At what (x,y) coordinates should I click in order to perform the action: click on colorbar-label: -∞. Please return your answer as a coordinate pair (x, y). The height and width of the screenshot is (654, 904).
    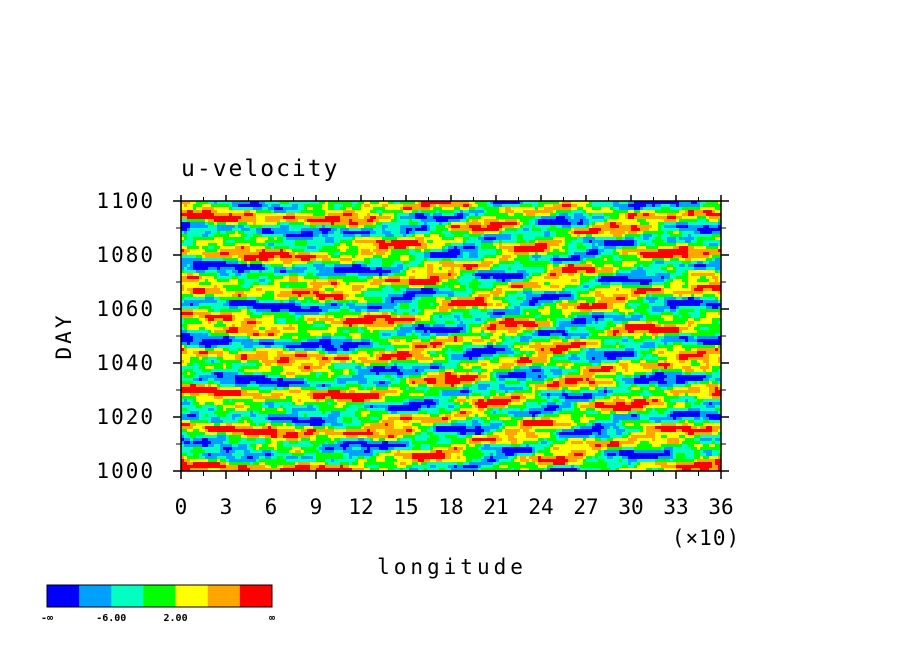
    Looking at the image, I should click on (47, 618).